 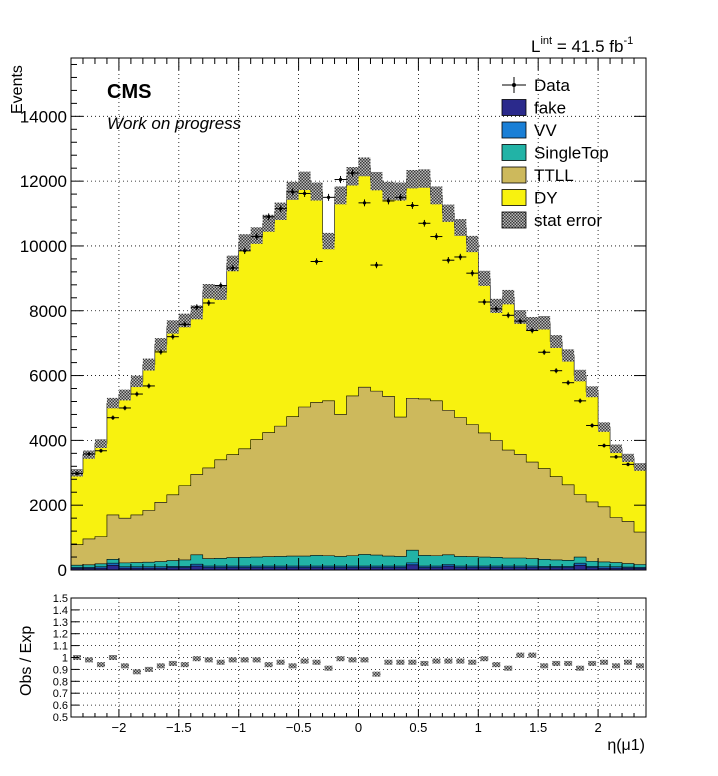 I want to click on legend-entry-fake: fake, so click(x=533, y=108).